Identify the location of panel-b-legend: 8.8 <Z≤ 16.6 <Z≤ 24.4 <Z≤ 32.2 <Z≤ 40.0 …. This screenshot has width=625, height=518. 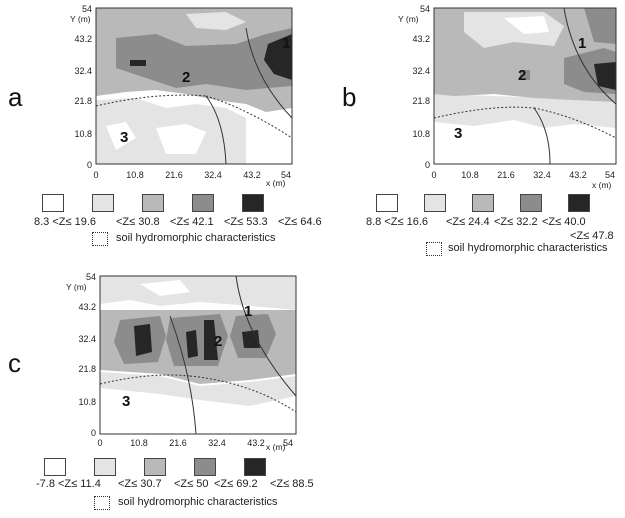
(495, 225).